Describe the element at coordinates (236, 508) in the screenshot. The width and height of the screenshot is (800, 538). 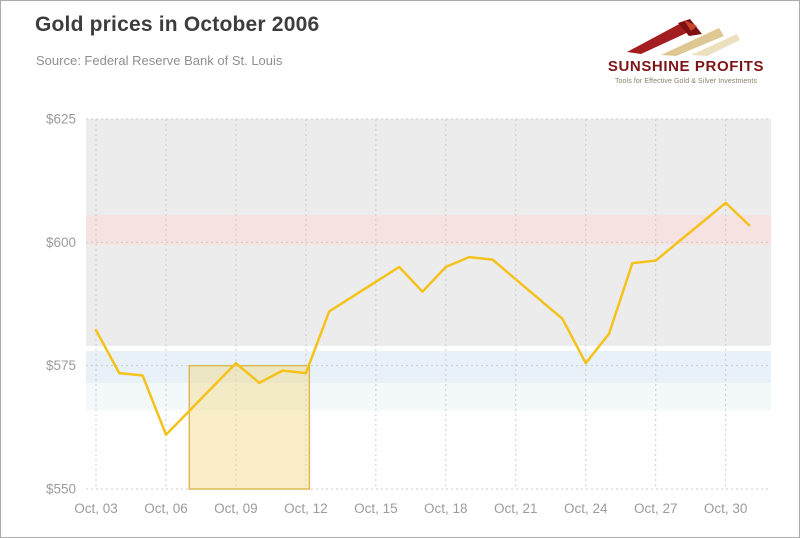
I see `x-axis-tick-label: Oct, 09` at that location.